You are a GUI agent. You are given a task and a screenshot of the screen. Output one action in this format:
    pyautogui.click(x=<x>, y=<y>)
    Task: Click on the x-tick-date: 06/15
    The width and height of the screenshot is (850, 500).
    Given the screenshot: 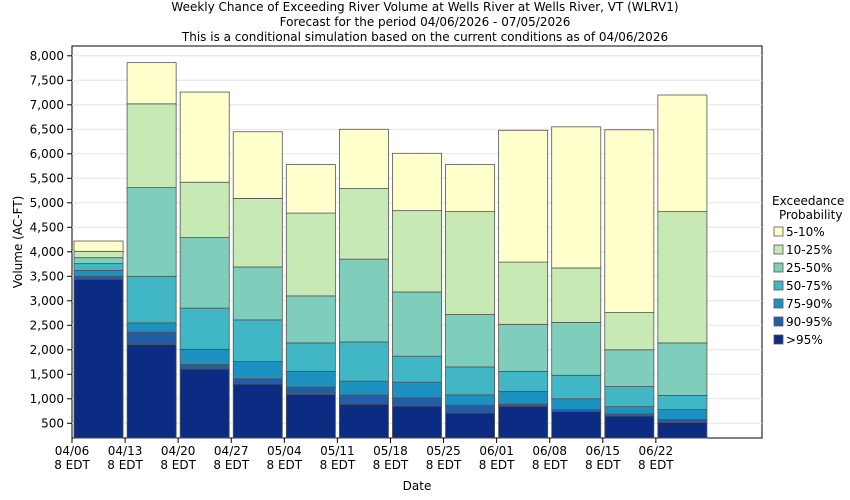 What is the action you would take?
    pyautogui.click(x=602, y=451)
    